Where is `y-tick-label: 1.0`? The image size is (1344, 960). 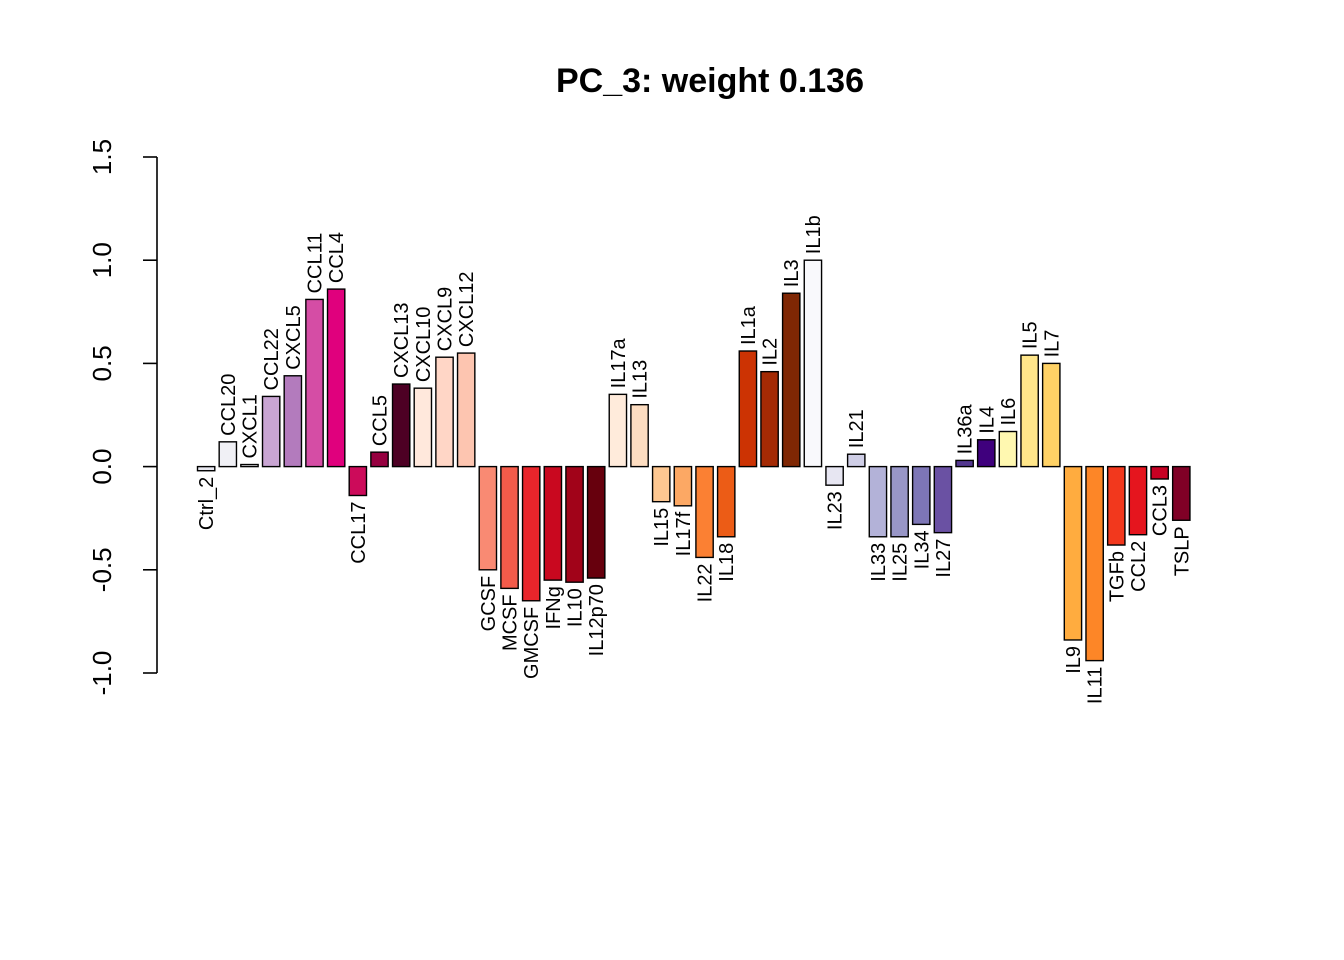 y-tick-label: 1.0 is located at coordinates (102, 260).